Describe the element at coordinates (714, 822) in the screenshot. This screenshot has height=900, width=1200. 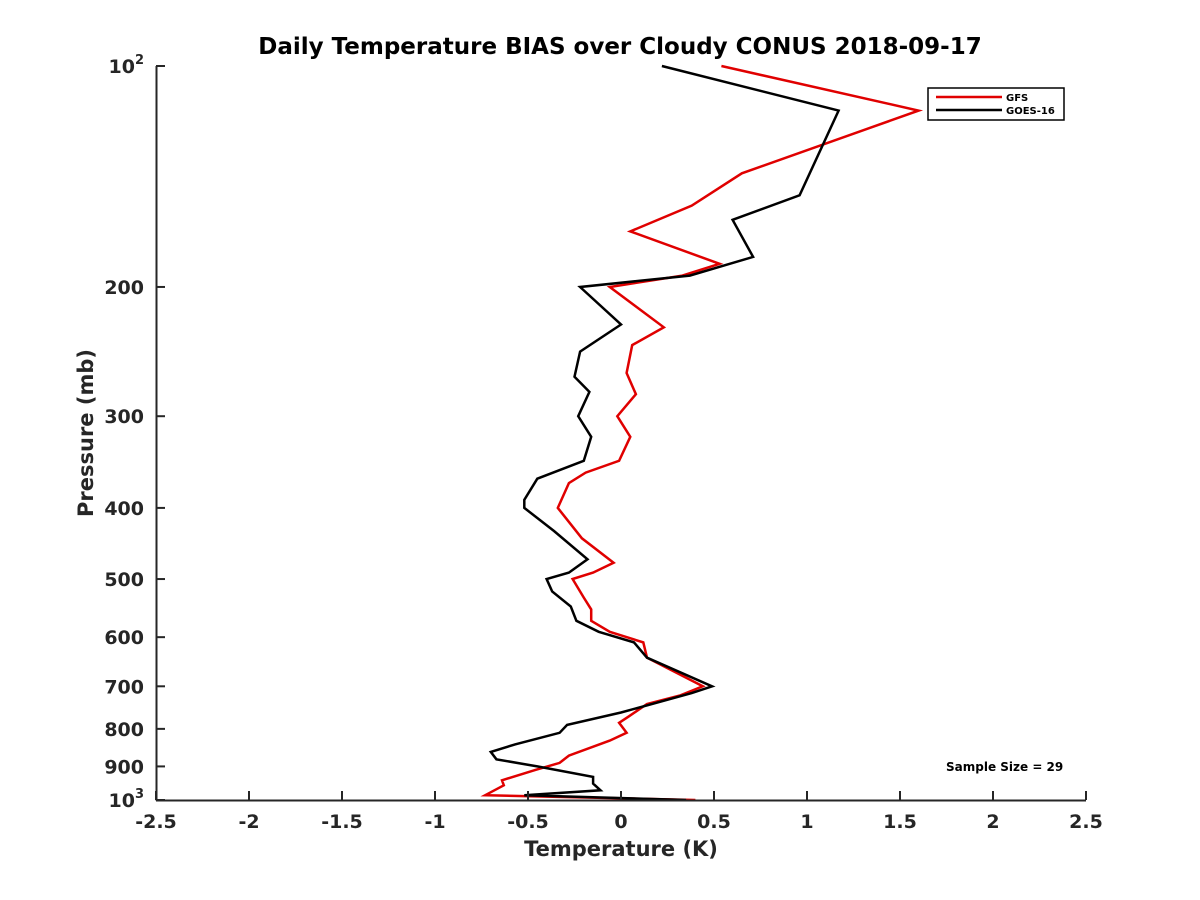
I see `x-tick-label: 0.5` at that location.